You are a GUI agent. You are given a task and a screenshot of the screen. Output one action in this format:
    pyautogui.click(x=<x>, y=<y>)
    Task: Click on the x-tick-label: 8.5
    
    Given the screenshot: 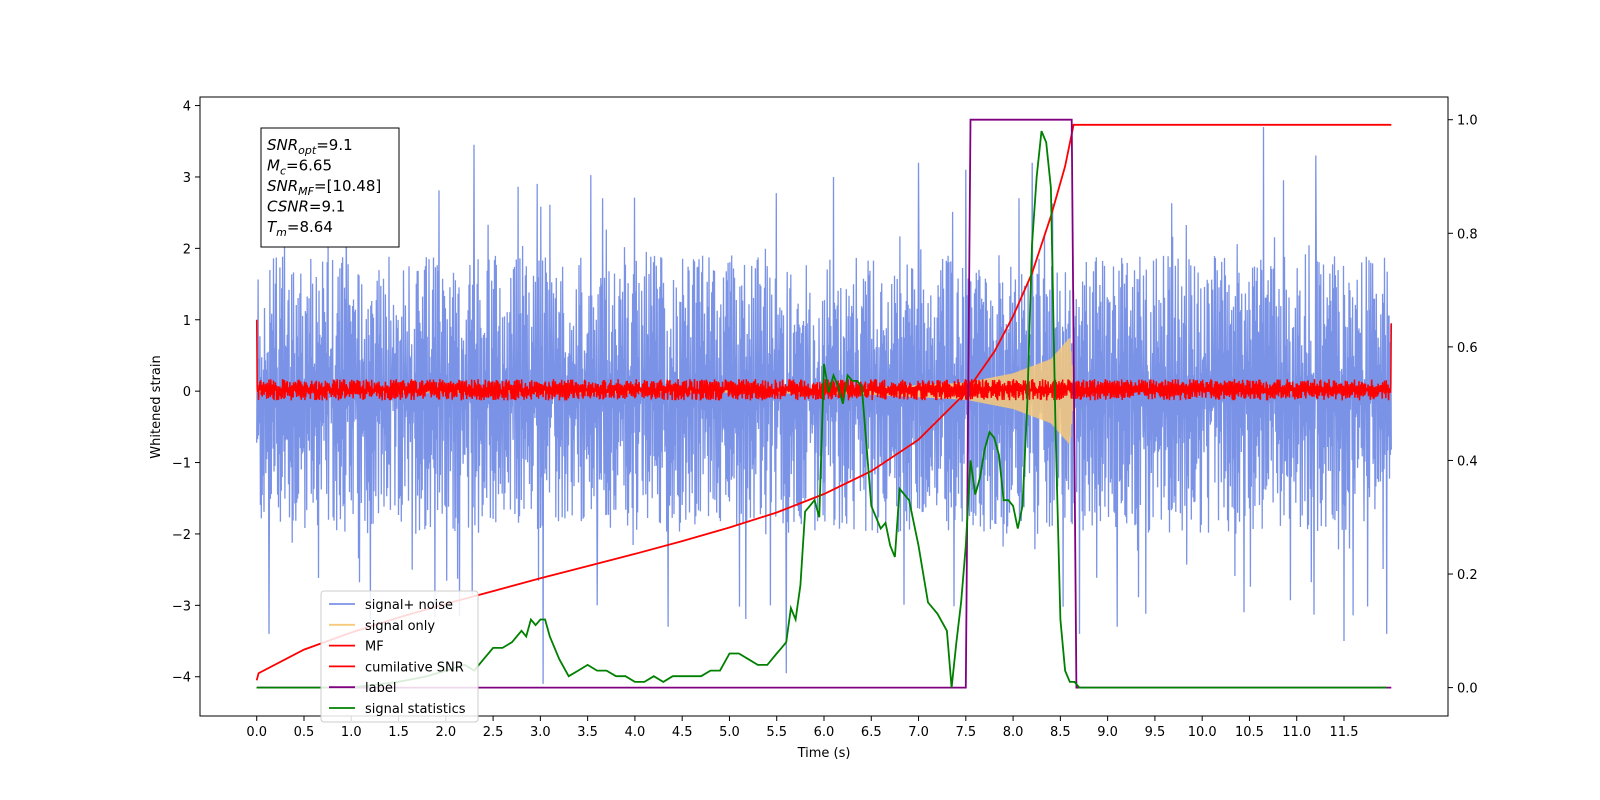 What is the action you would take?
    pyautogui.click(x=1060, y=732)
    